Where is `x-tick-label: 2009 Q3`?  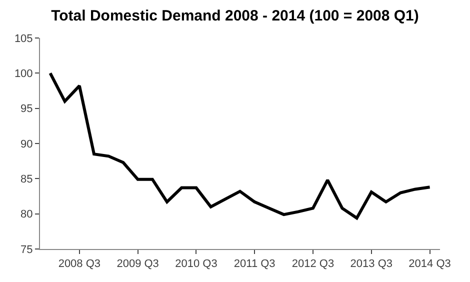
x-tick-label: 2009 Q3 is located at coordinates (137, 264).